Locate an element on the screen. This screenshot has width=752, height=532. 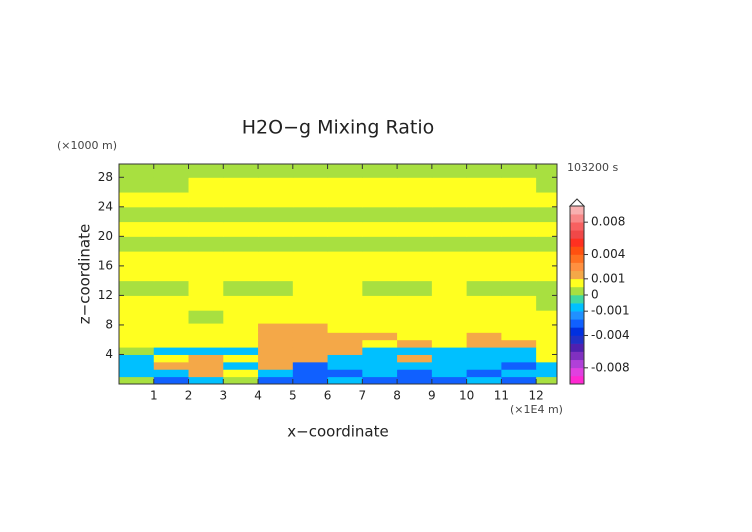
x-tick-label: 5 is located at coordinates (293, 396).